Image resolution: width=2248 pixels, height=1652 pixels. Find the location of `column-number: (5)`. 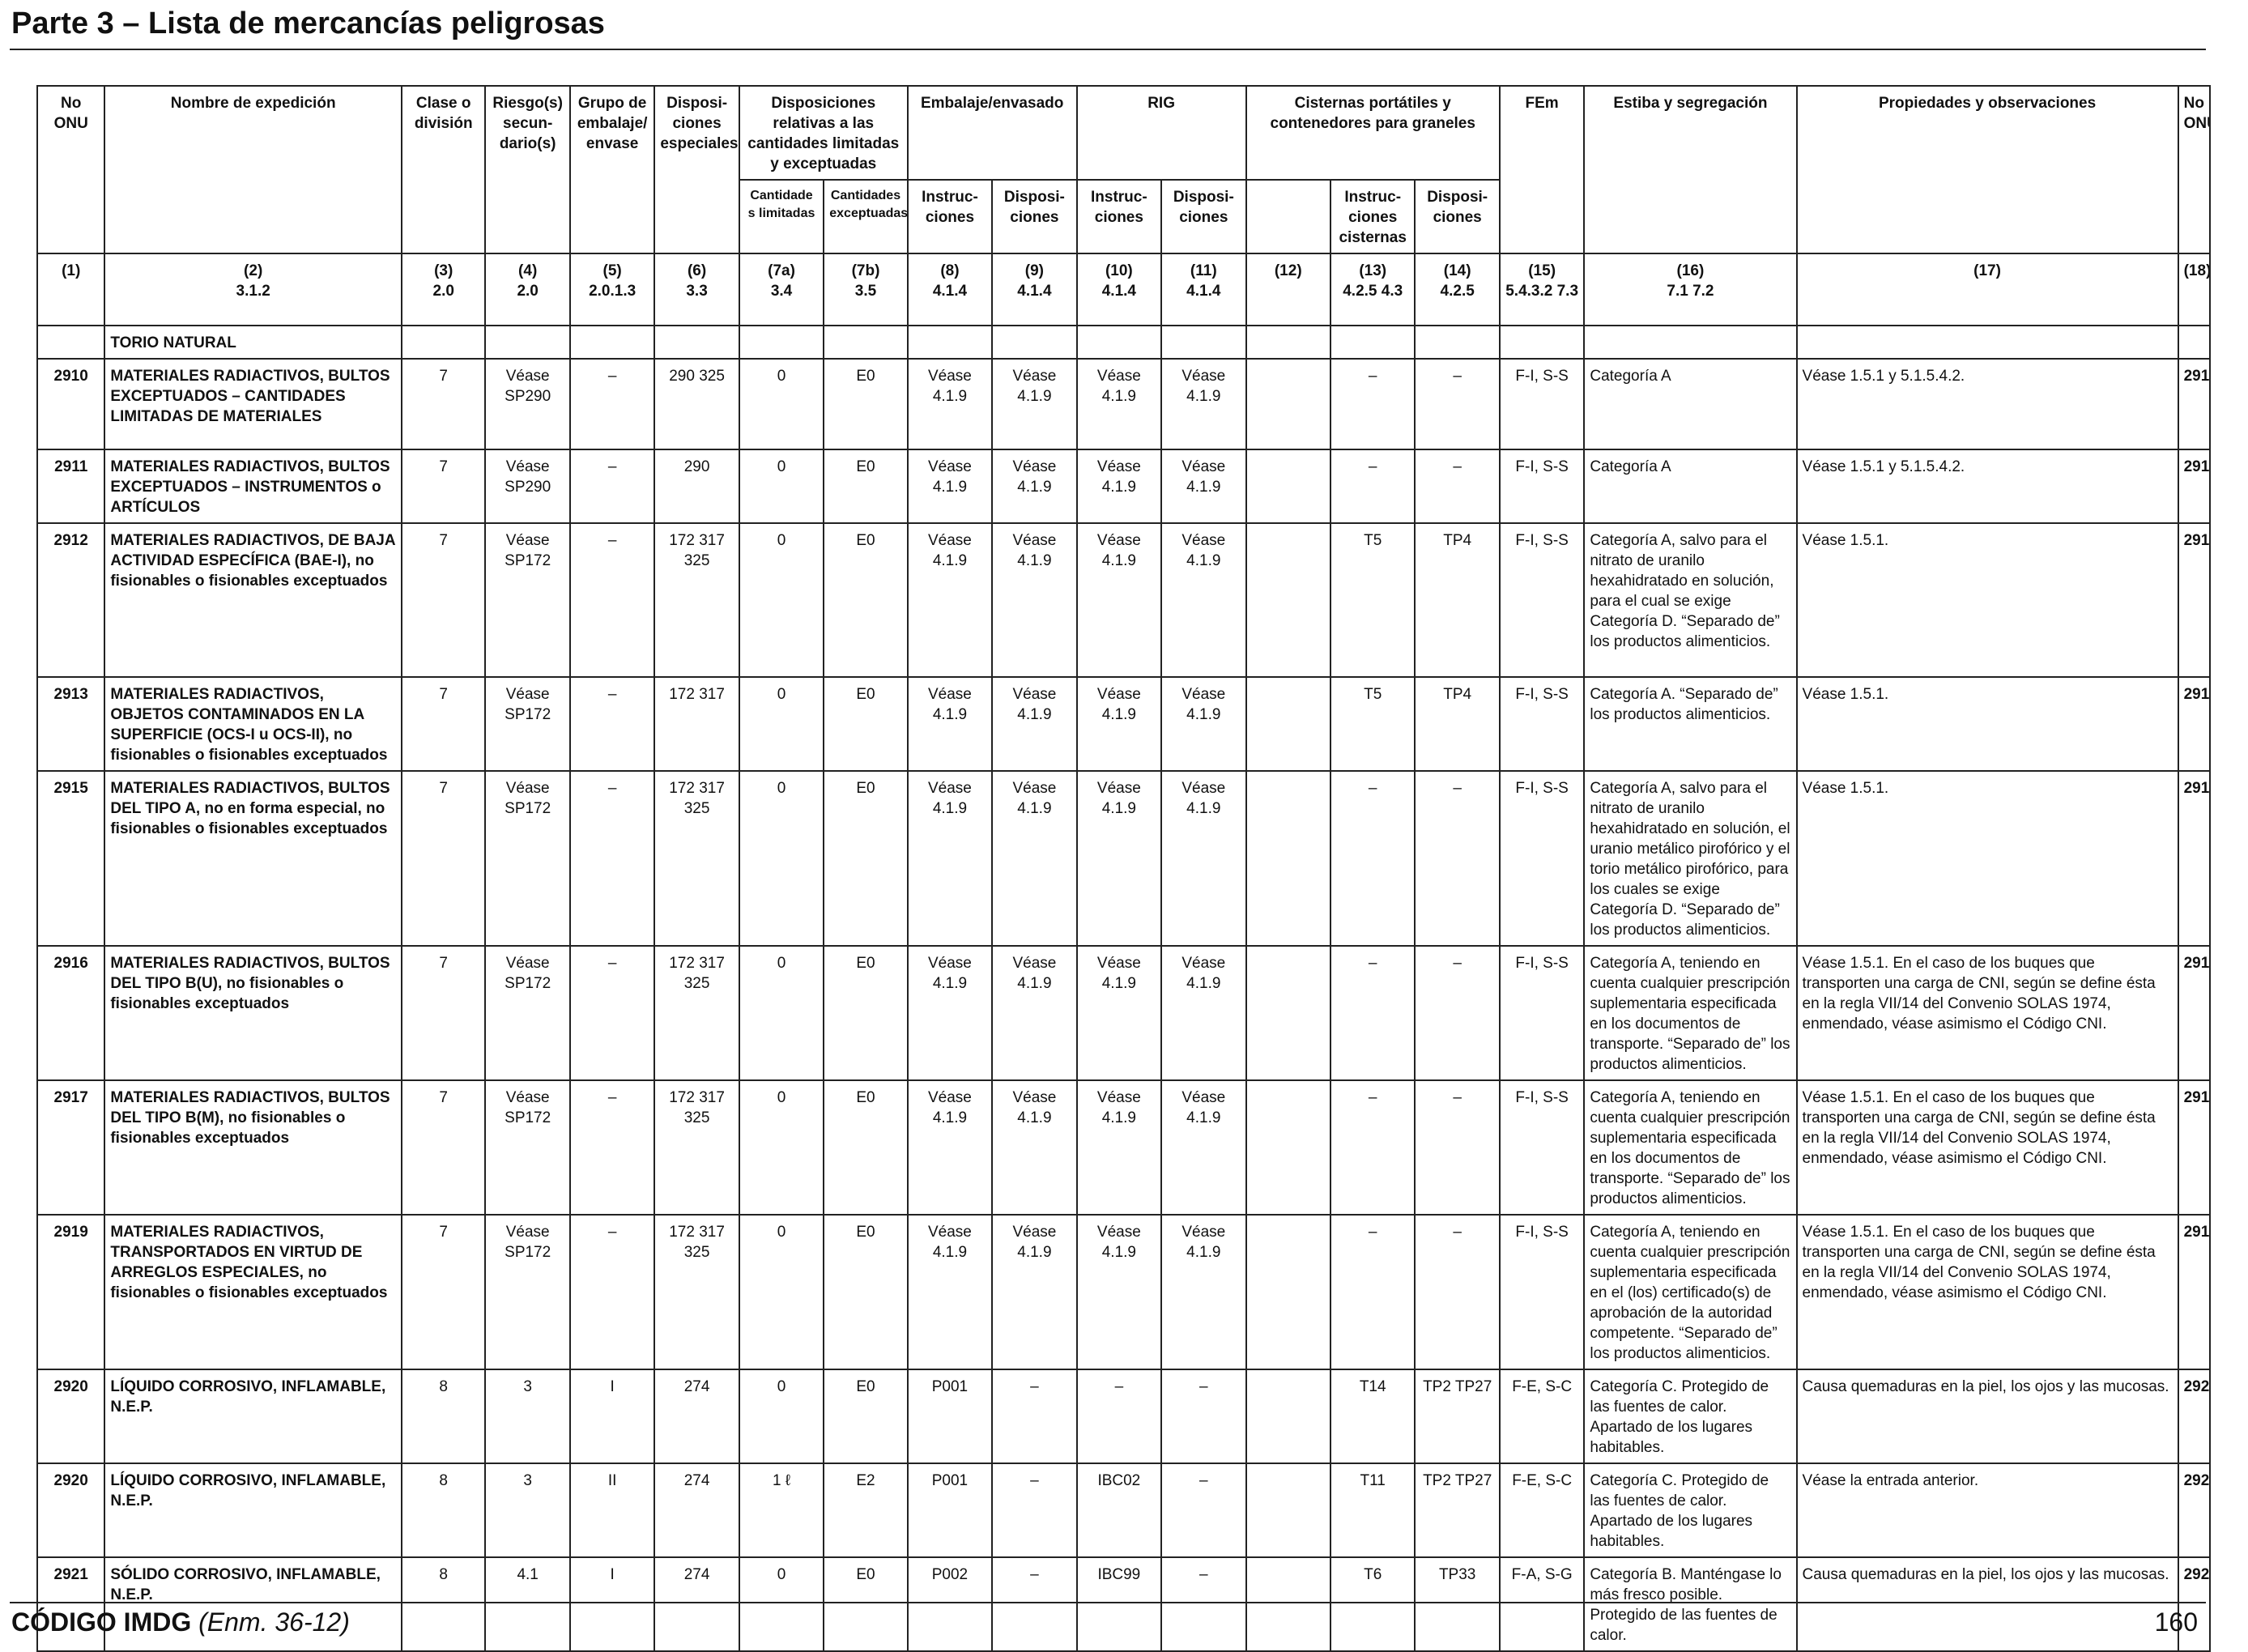

column-number: (5) is located at coordinates (612, 270).